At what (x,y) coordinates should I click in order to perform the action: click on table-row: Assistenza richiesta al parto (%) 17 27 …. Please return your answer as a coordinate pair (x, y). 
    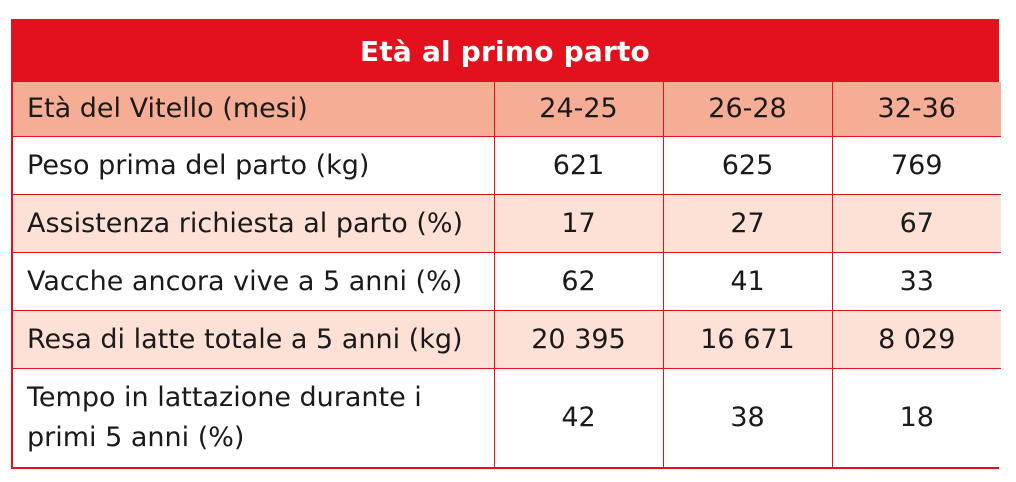
    Looking at the image, I should click on (507, 223).